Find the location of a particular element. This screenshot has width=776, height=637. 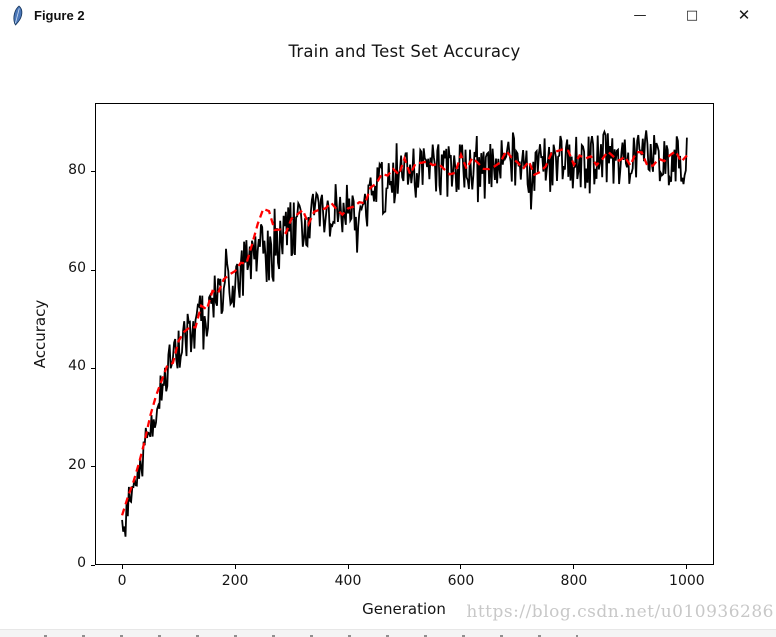

cutoff-toolbar-strip is located at coordinates (388, 633).